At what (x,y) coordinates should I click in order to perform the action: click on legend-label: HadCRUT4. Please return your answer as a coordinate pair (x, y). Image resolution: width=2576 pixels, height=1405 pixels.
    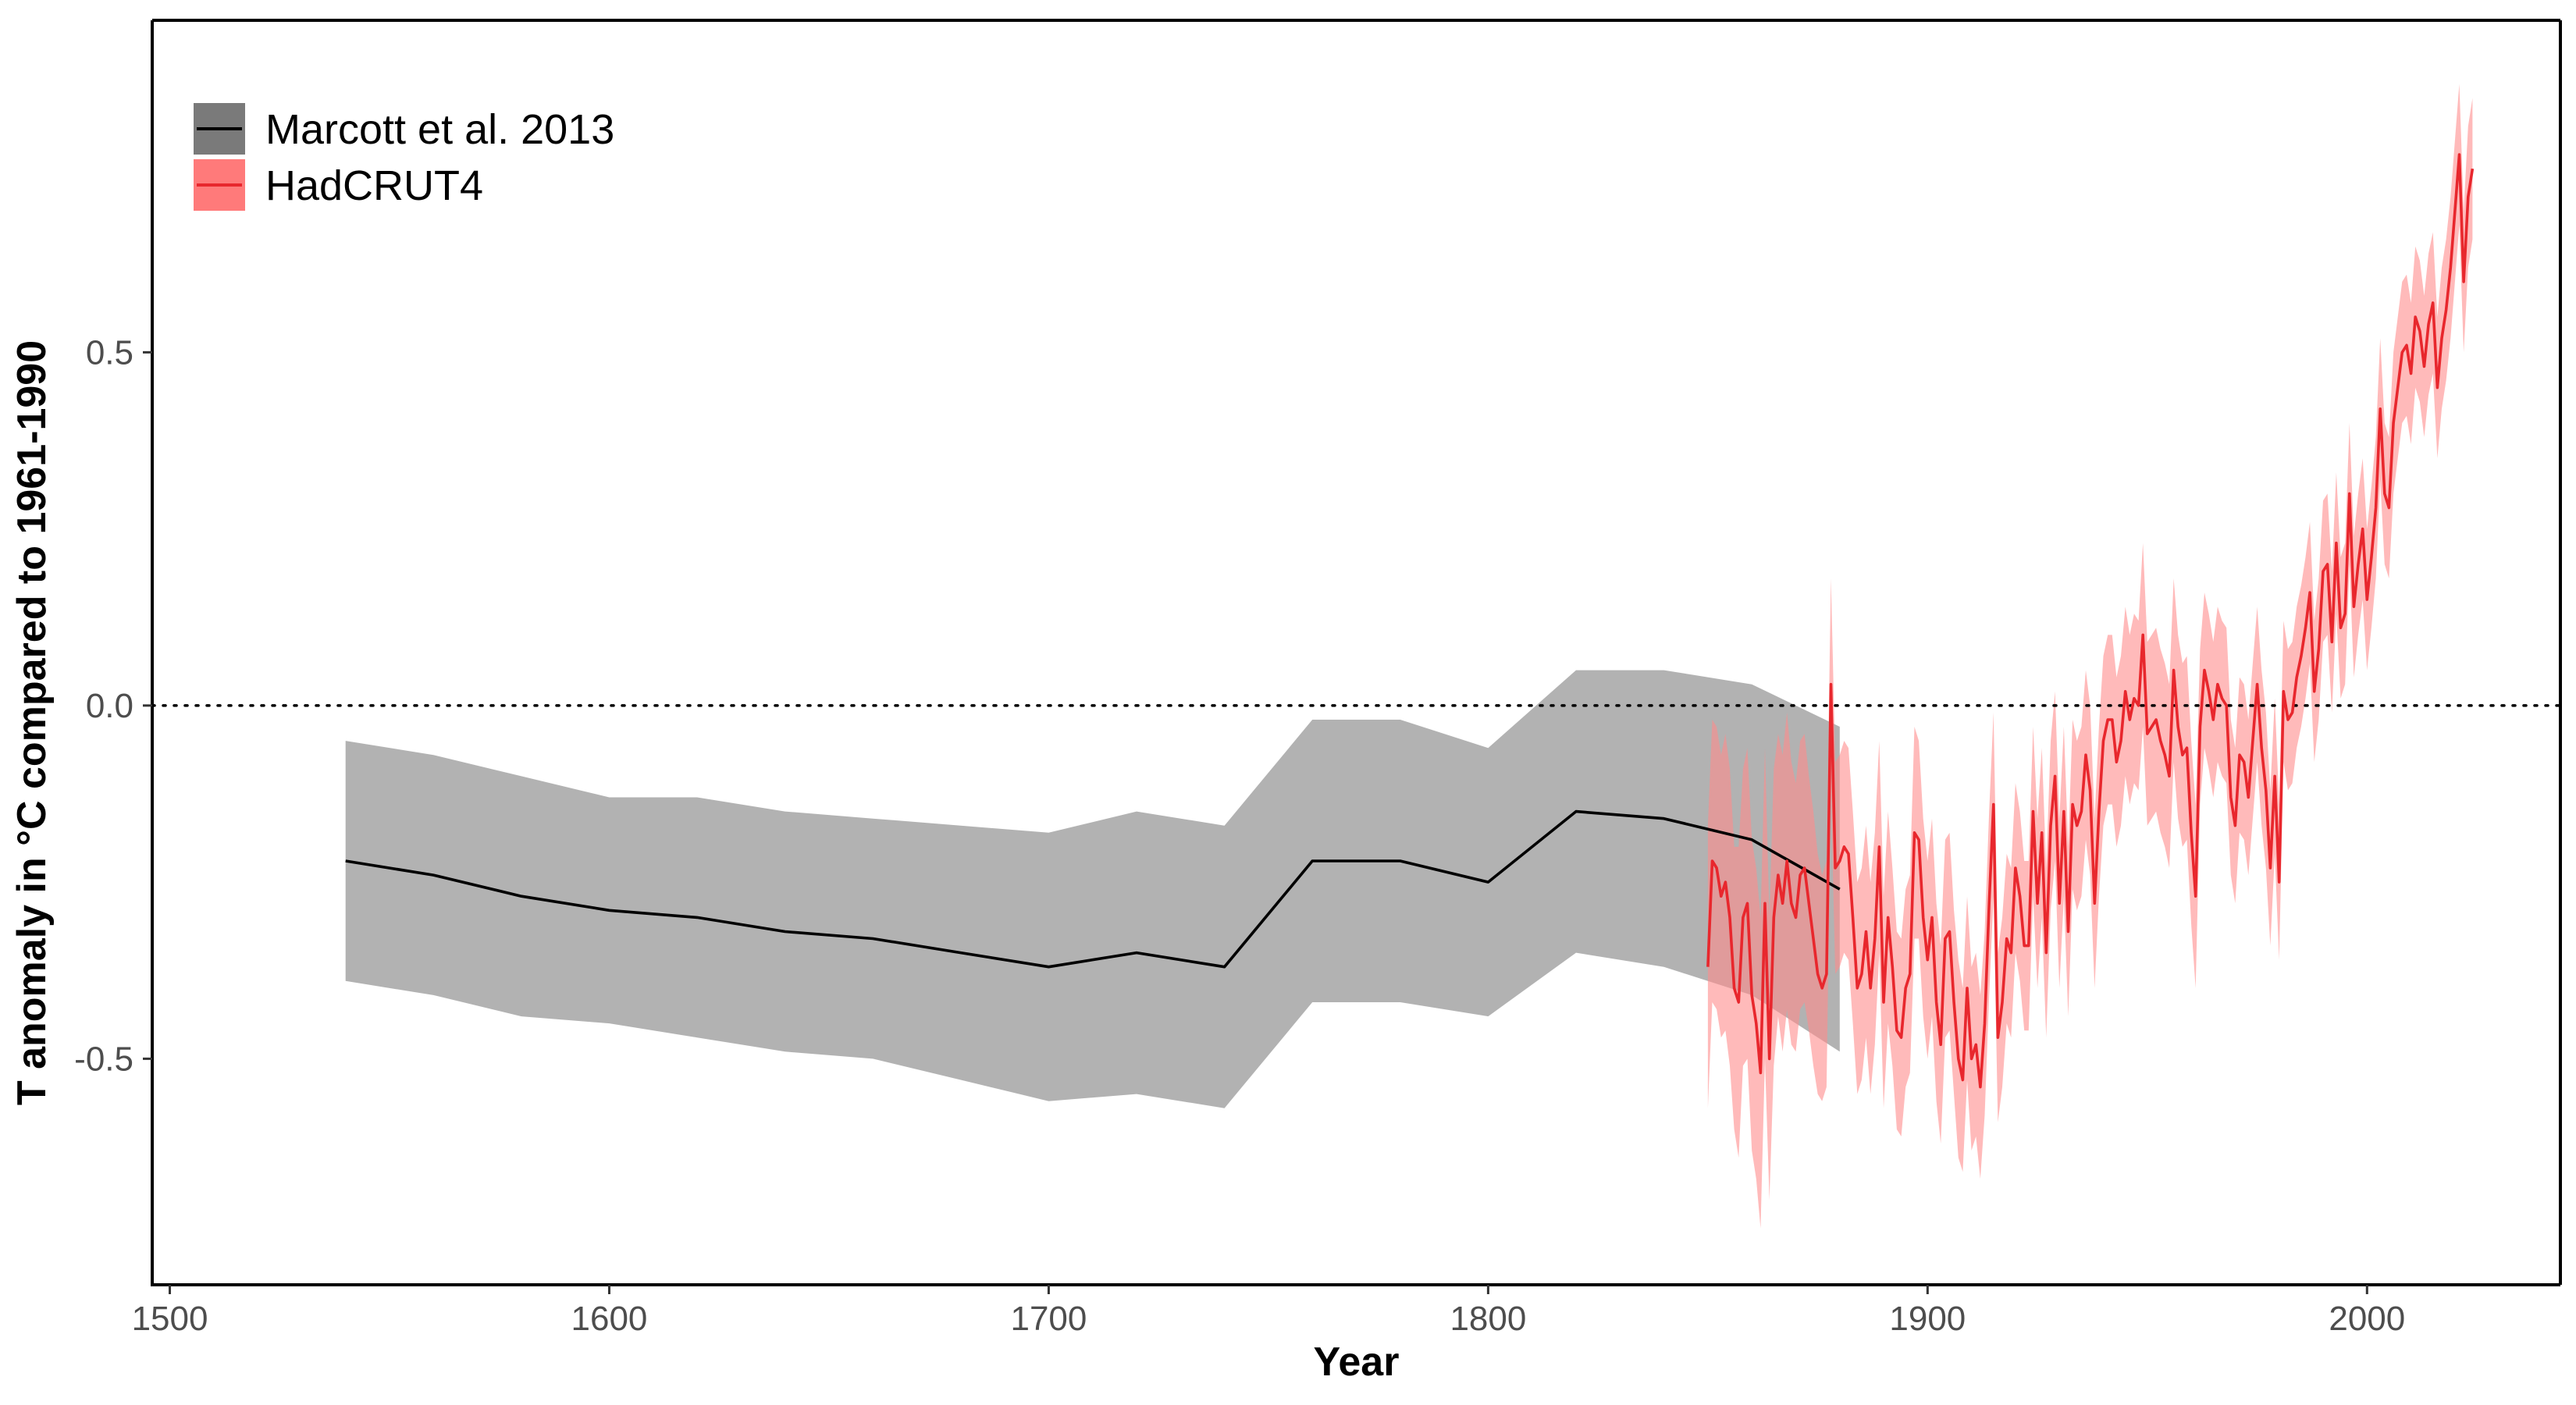
    Looking at the image, I should click on (374, 186).